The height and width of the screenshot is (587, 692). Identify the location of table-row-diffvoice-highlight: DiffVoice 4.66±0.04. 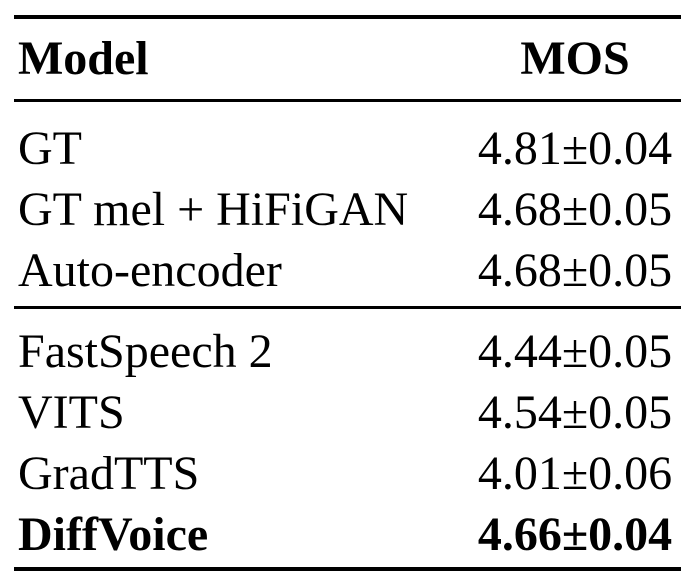
(347, 534).